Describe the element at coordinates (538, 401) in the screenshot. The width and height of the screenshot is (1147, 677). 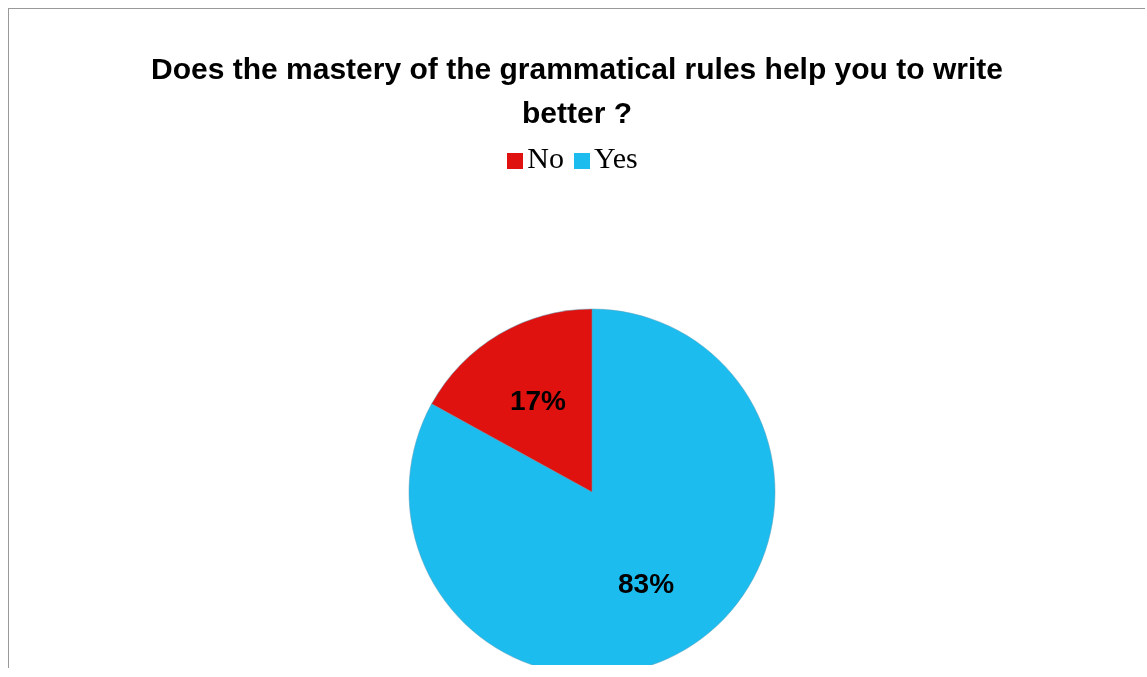
I see `data-label: 17%` at that location.